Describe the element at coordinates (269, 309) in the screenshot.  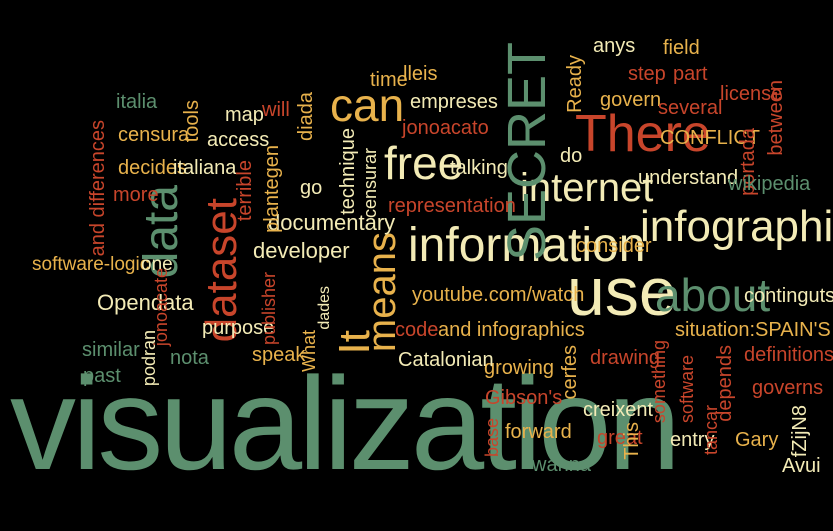
I see `cloud-word: publisher` at that location.